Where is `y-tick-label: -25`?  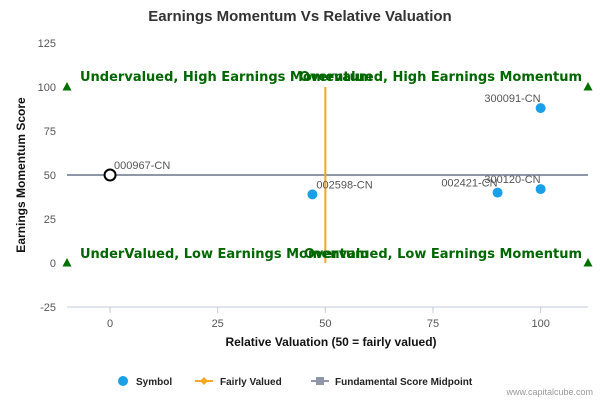
y-tick-label: -25 is located at coordinates (48, 308).